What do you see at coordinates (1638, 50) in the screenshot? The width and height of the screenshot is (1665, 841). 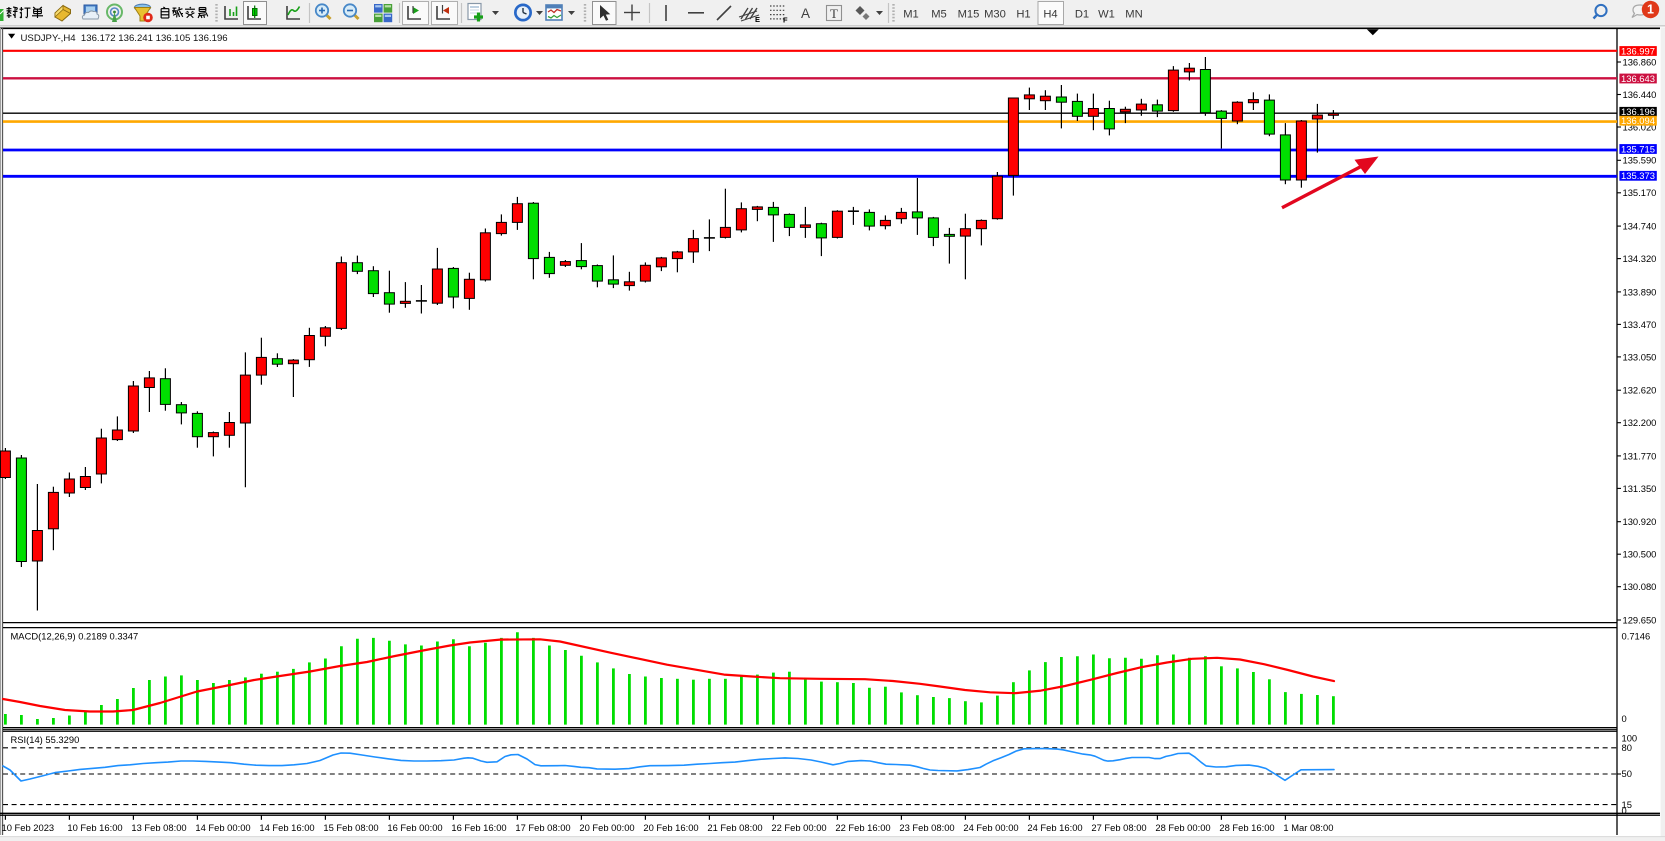 I see `svg-text: 136.997` at bounding box center [1638, 50].